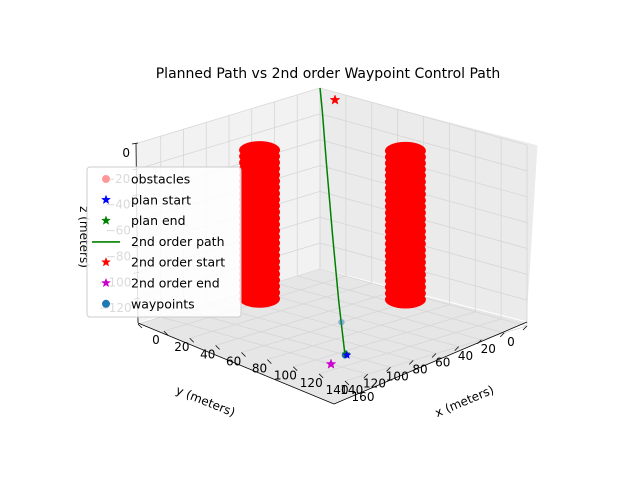  I want to click on legend-label: 2nd order end, so click(175, 283).